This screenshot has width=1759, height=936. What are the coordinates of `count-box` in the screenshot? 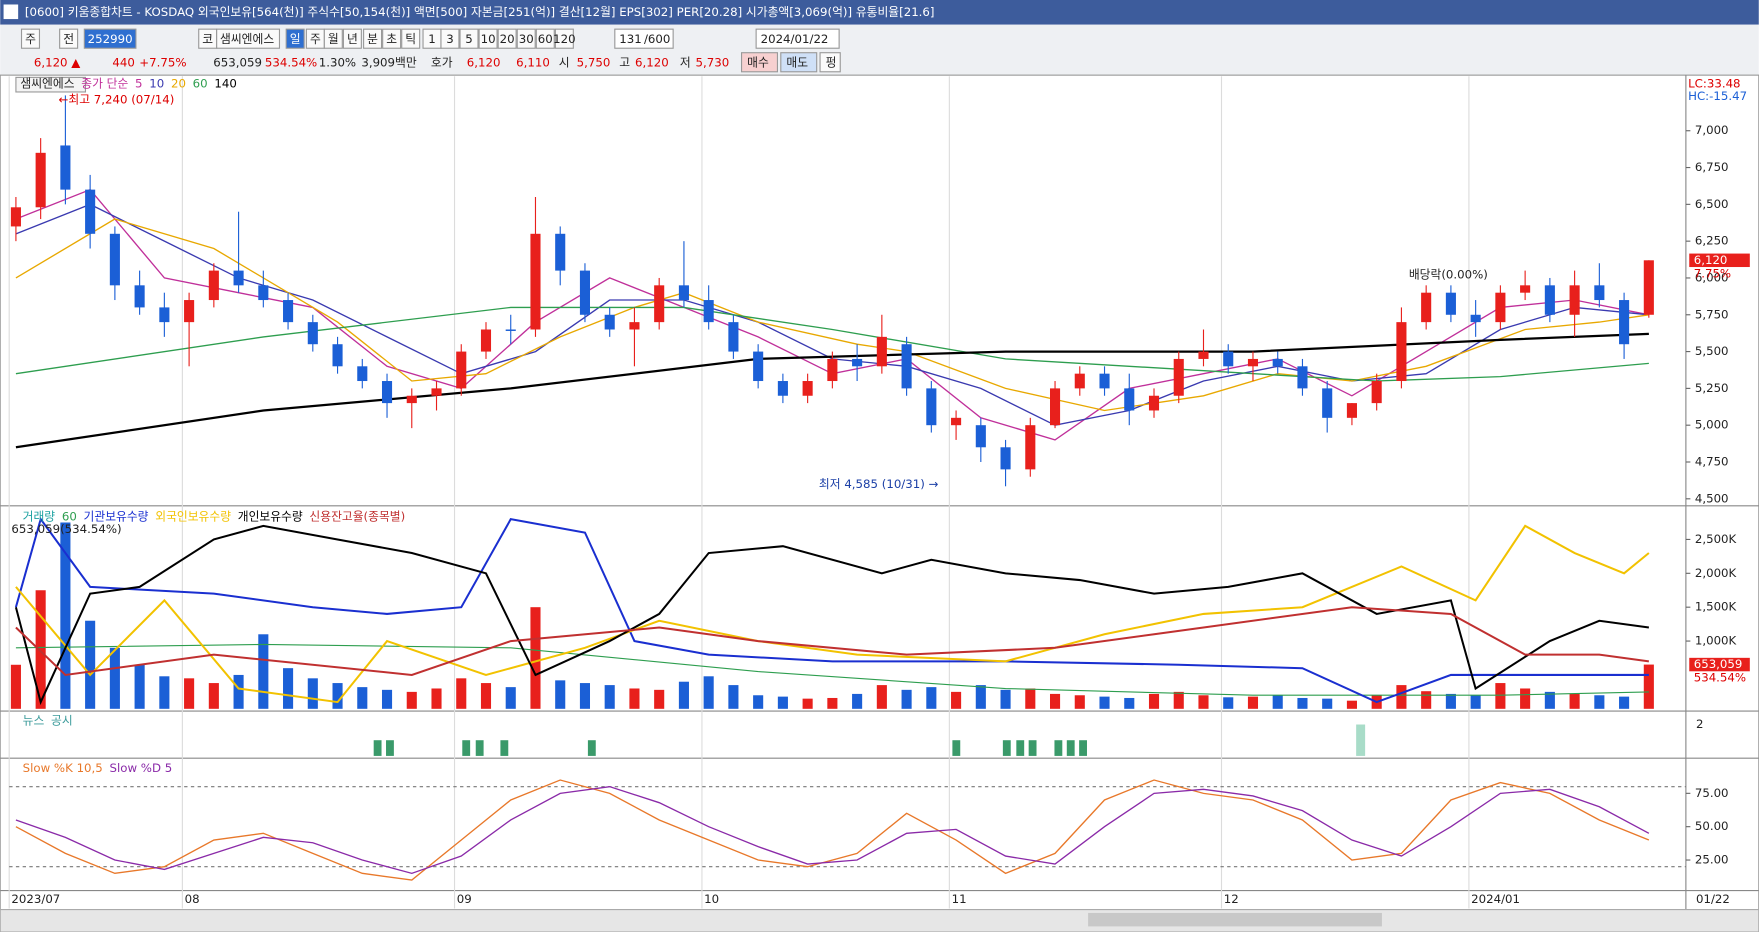 It's located at (644, 38).